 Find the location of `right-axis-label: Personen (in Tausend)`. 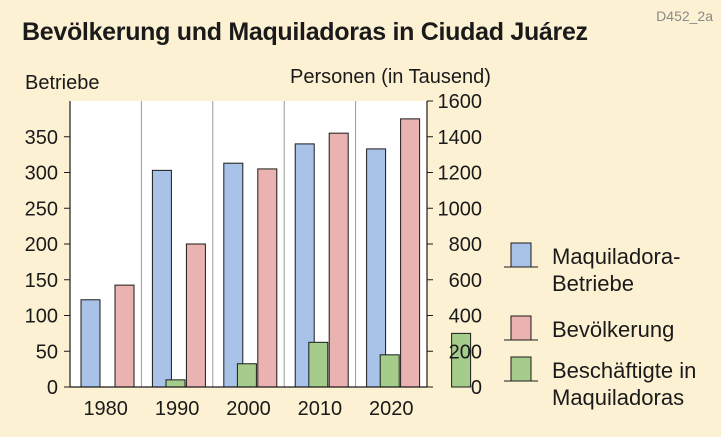

right-axis-label: Personen (in Tausend) is located at coordinates (390, 77).